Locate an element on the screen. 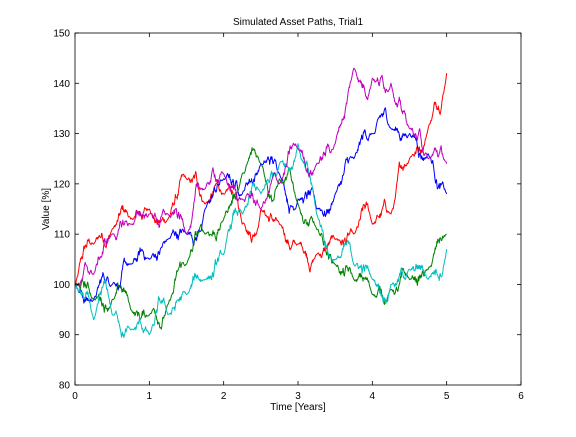  x-tick-label: 5 is located at coordinates (447, 396).